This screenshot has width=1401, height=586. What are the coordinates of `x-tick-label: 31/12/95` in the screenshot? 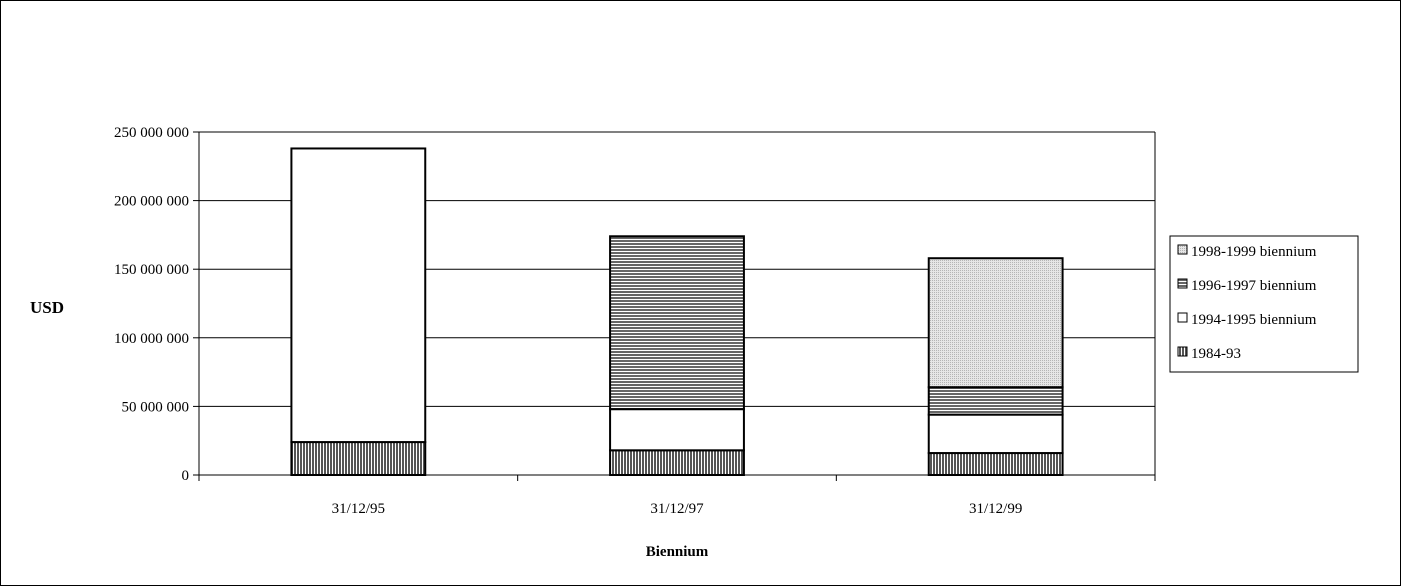 It's located at (358, 509).